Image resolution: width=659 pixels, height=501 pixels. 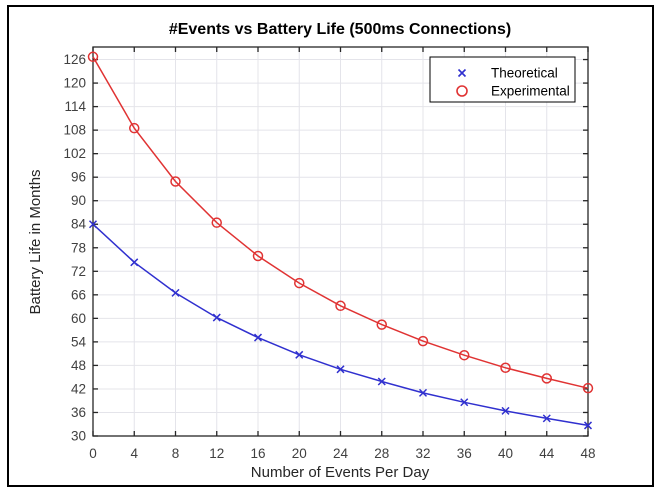 What do you see at coordinates (505, 453) in the screenshot?
I see `x-tick-label: 40` at bounding box center [505, 453].